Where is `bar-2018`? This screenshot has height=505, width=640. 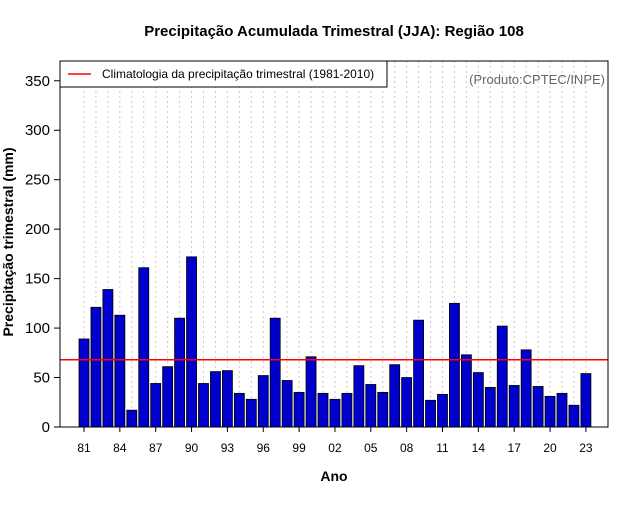
bar-2018 is located at coordinates (526, 388).